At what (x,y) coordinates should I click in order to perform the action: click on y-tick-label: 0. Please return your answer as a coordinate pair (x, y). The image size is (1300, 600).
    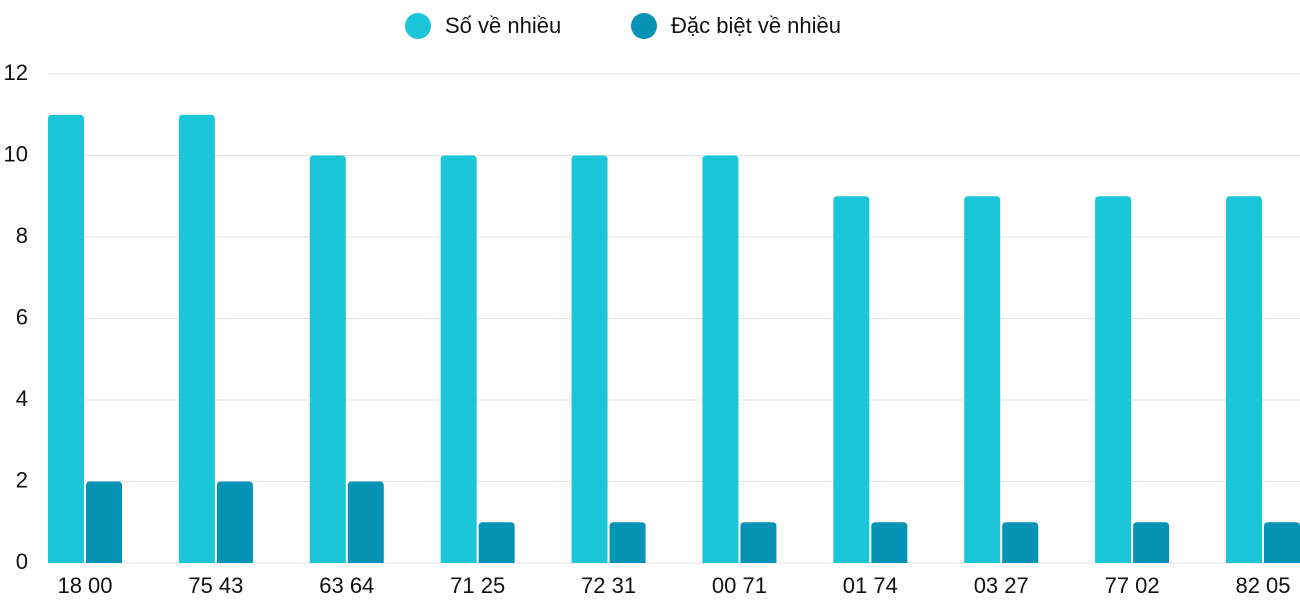
    Looking at the image, I should click on (22, 561).